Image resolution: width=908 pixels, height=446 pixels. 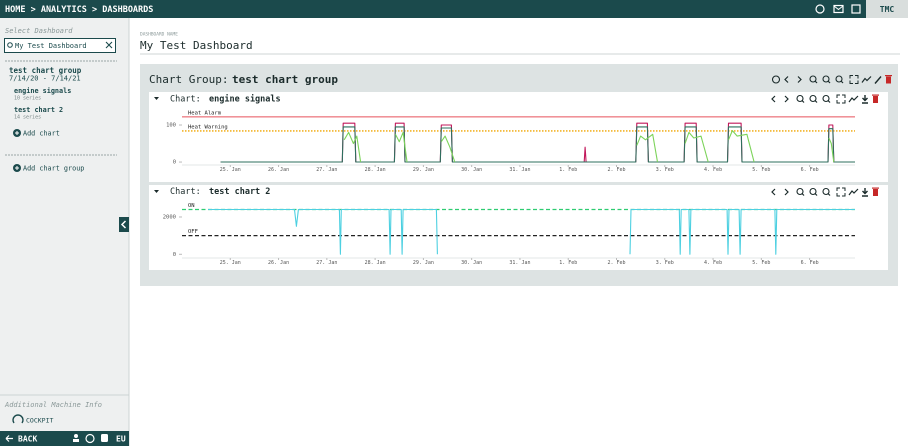 I want to click on cockpit: COCKPIT, so click(x=39, y=421).